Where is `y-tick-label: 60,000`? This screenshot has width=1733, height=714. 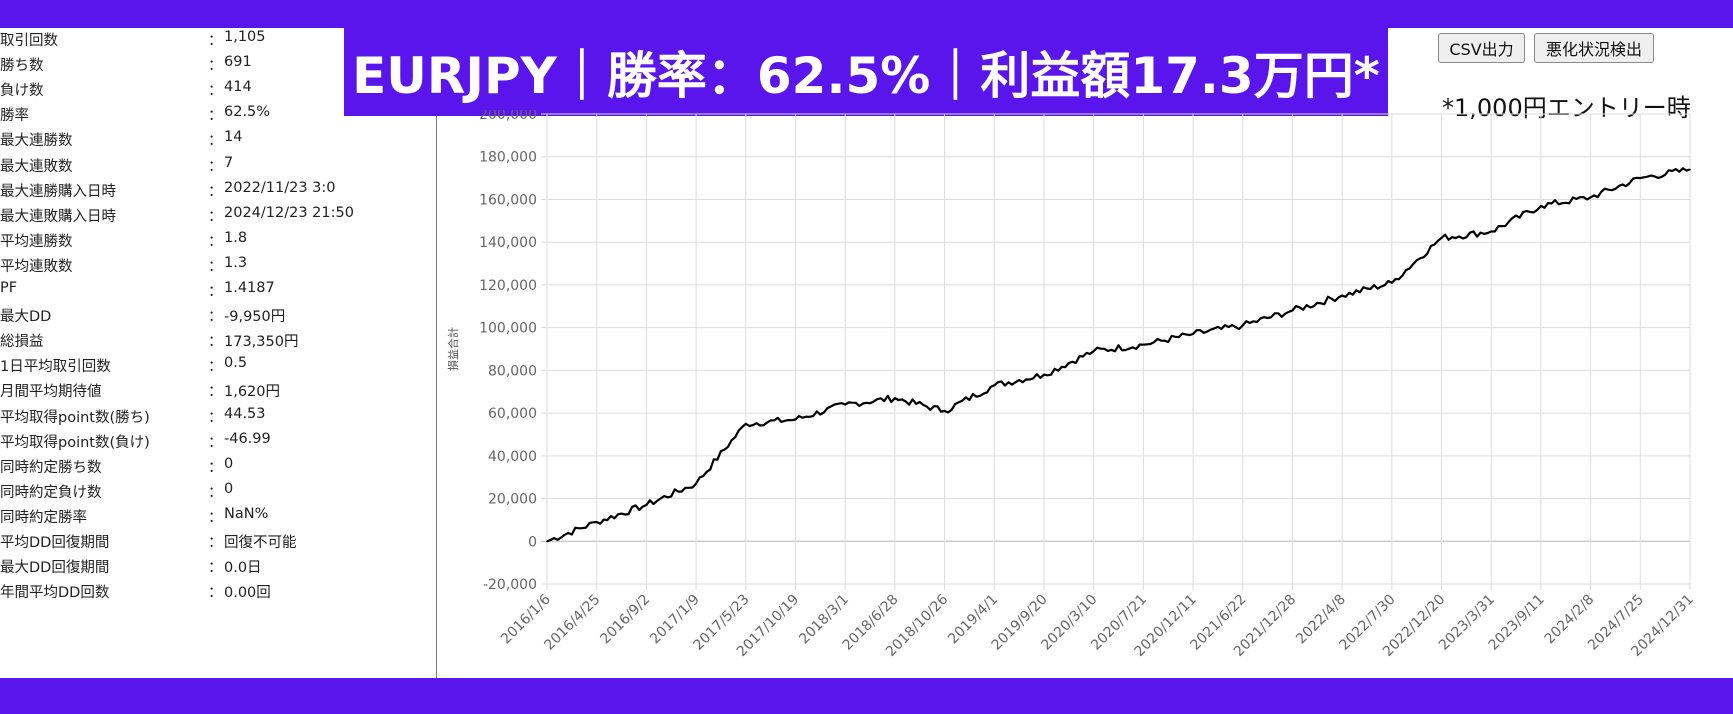
y-tick-label: 60,000 is located at coordinates (512, 414).